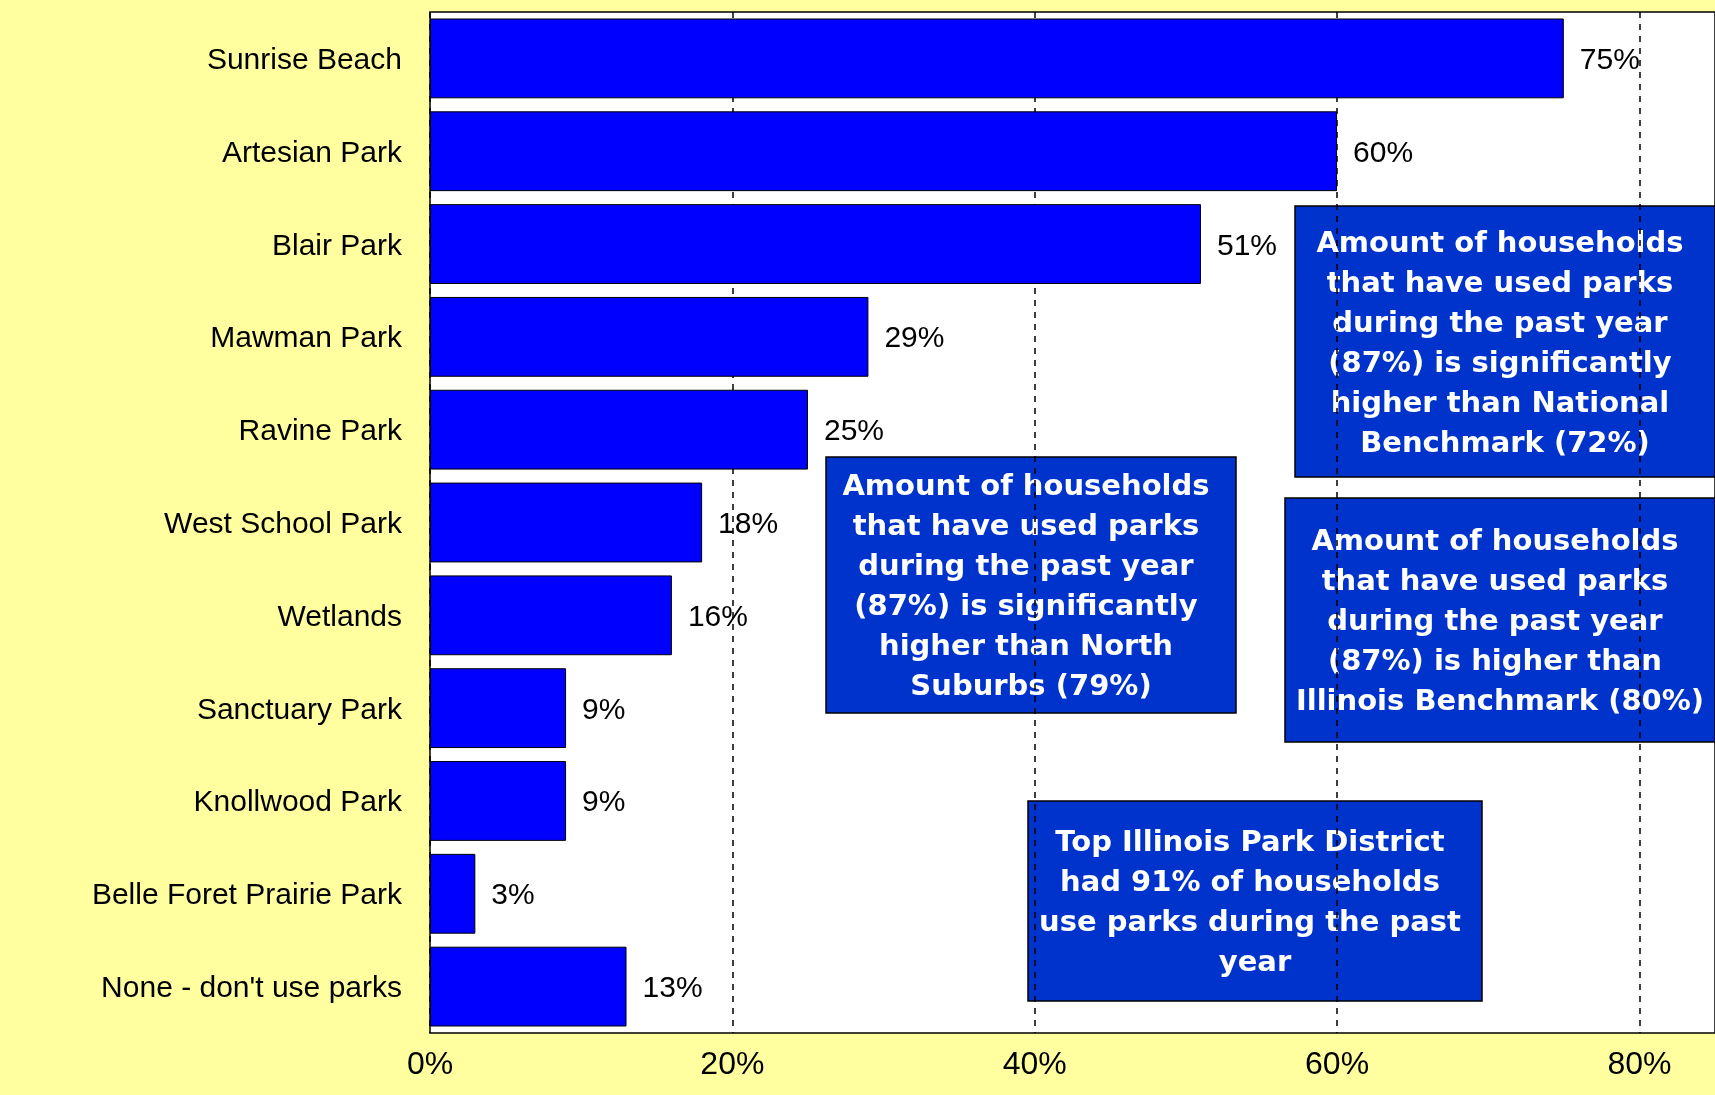 This screenshot has height=1095, width=1715. I want to click on data-label: 75%, so click(1609, 58).